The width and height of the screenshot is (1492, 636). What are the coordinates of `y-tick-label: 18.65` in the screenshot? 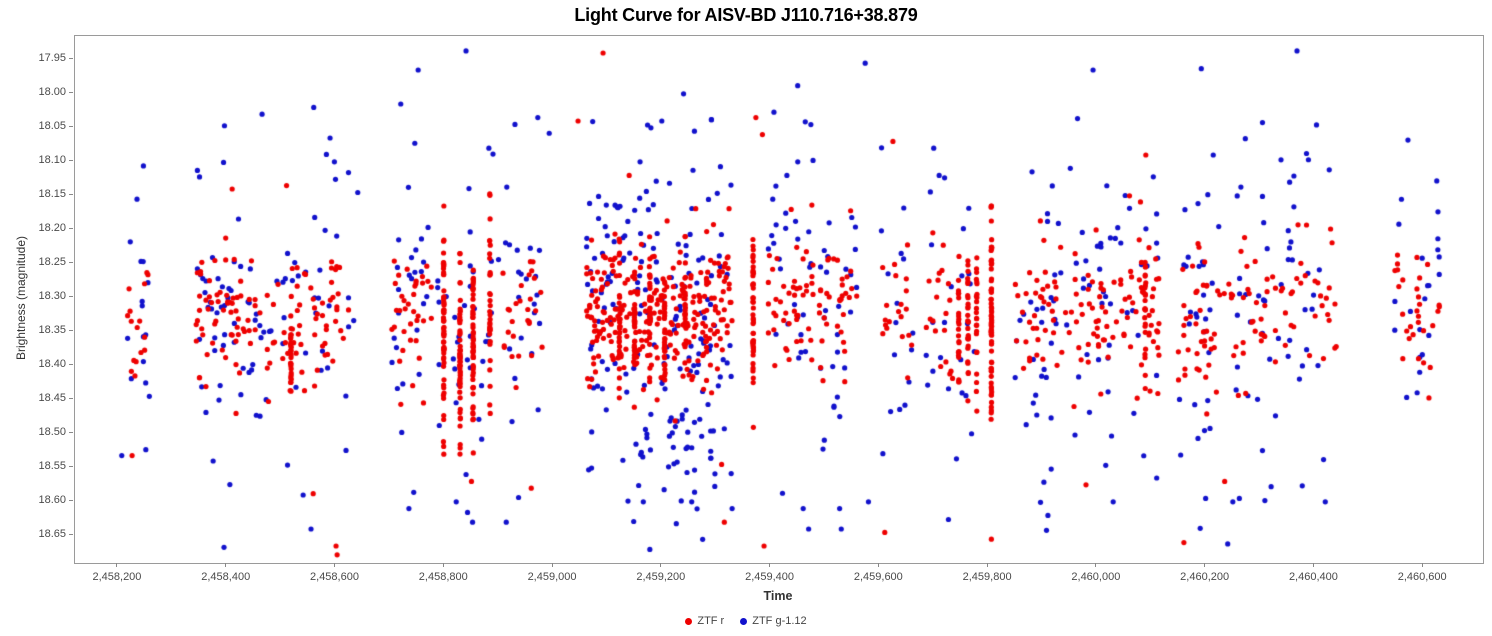 It's located at (52, 534).